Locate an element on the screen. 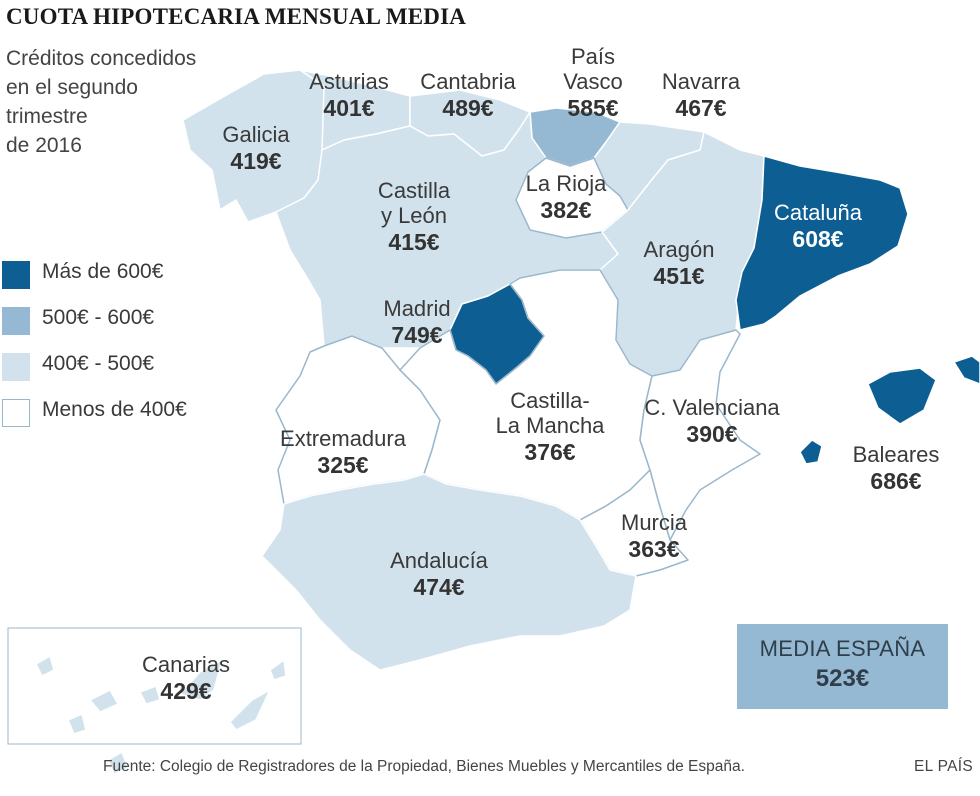 The image size is (980, 796). region-canarias is located at coordinates (161, 715).